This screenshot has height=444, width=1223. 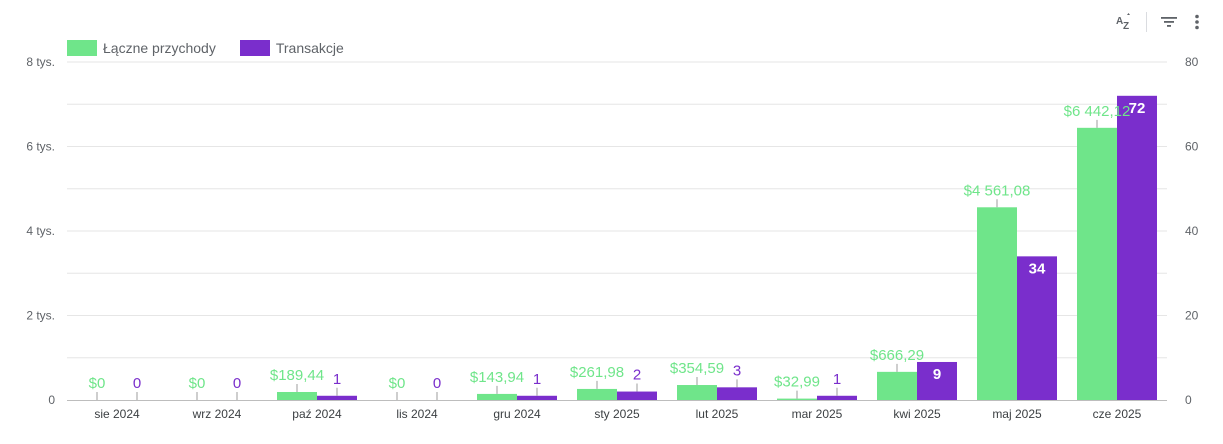 What do you see at coordinates (937, 374) in the screenshot?
I see `data-label-transactions: 9` at bounding box center [937, 374].